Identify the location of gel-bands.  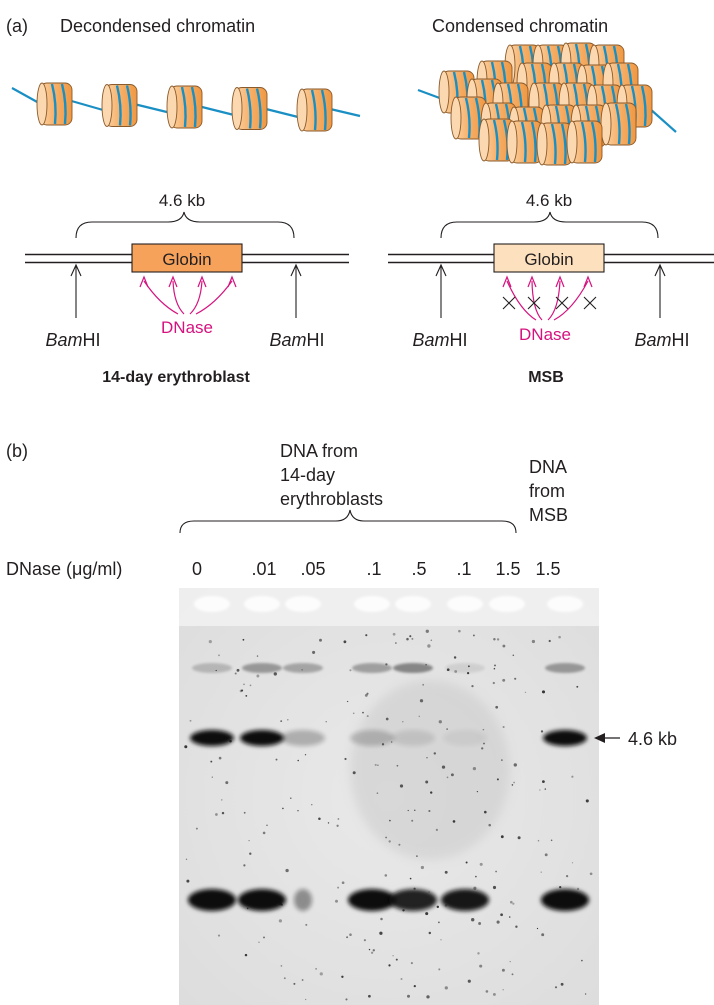
(388, 787).